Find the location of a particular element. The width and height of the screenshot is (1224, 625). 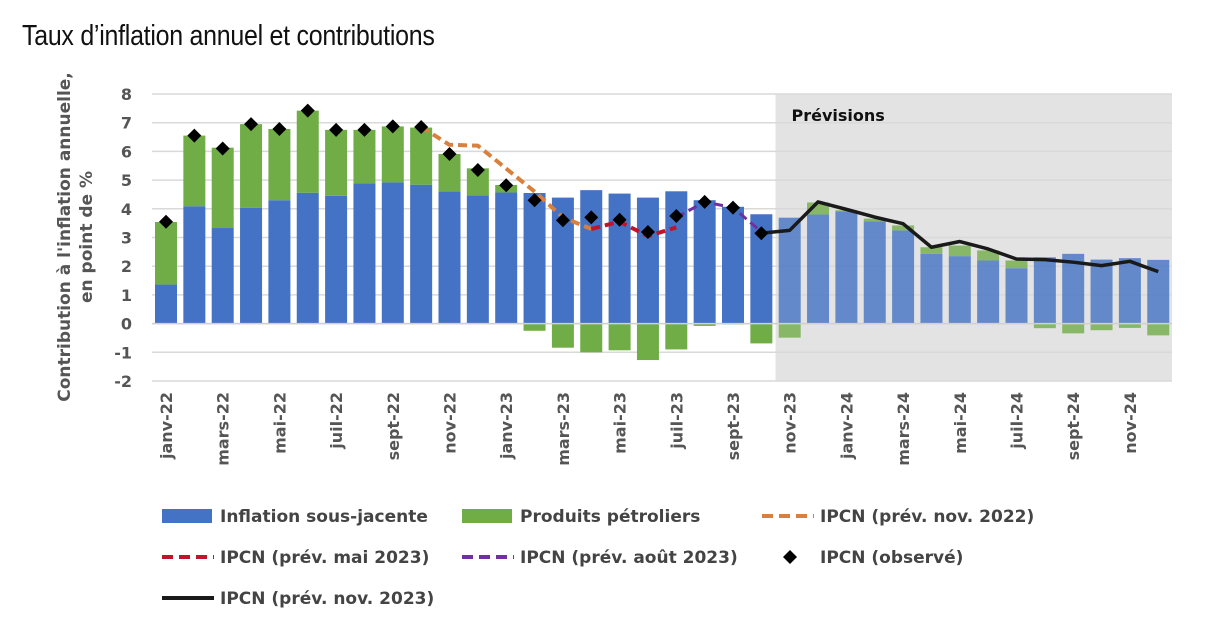

x-tick-label: mars-23 is located at coordinates (563, 429).